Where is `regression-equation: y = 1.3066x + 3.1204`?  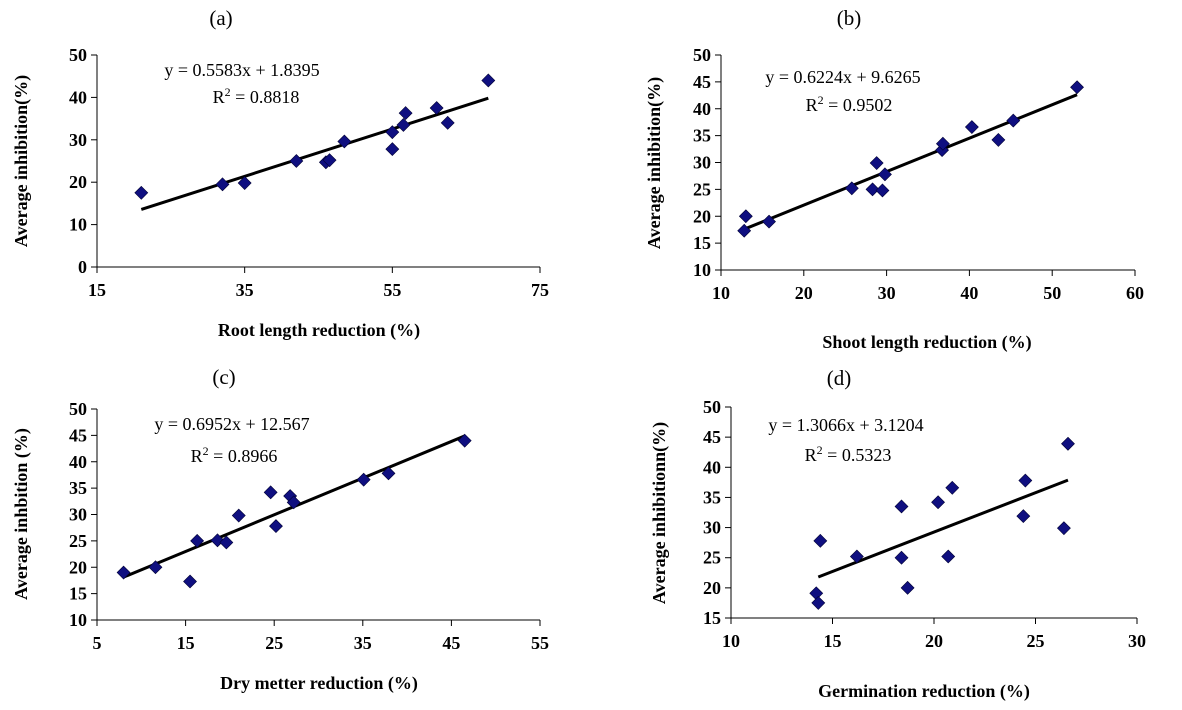 regression-equation: y = 1.3066x + 3.1204 is located at coordinates (845, 425).